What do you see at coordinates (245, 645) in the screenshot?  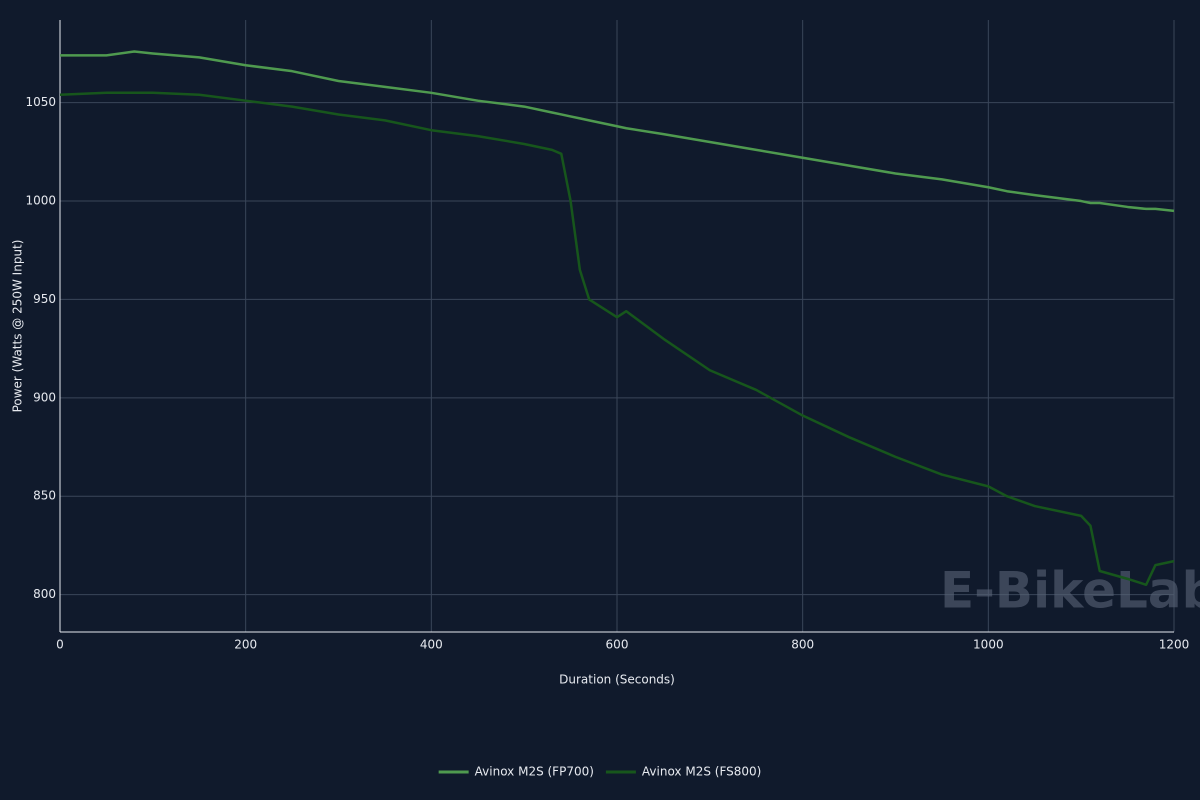 I see `x-tick-label: 200` at bounding box center [245, 645].